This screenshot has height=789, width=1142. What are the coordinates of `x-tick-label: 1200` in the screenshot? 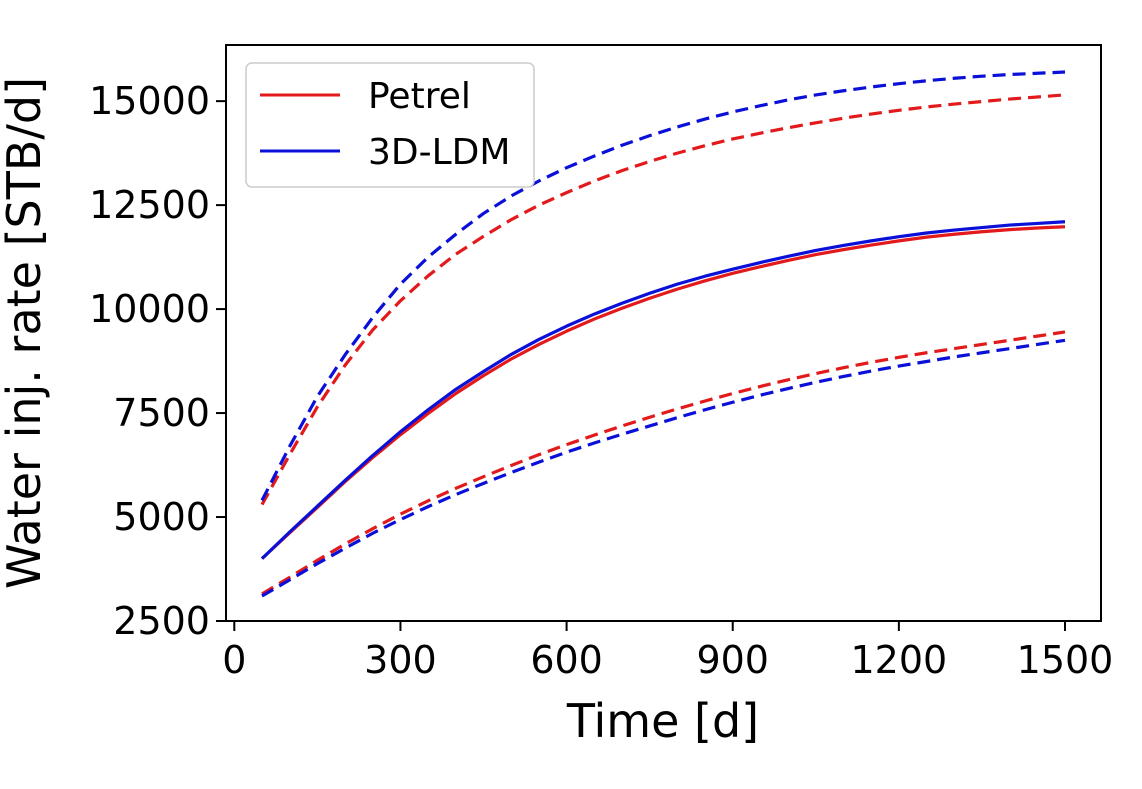 It's located at (899, 660).